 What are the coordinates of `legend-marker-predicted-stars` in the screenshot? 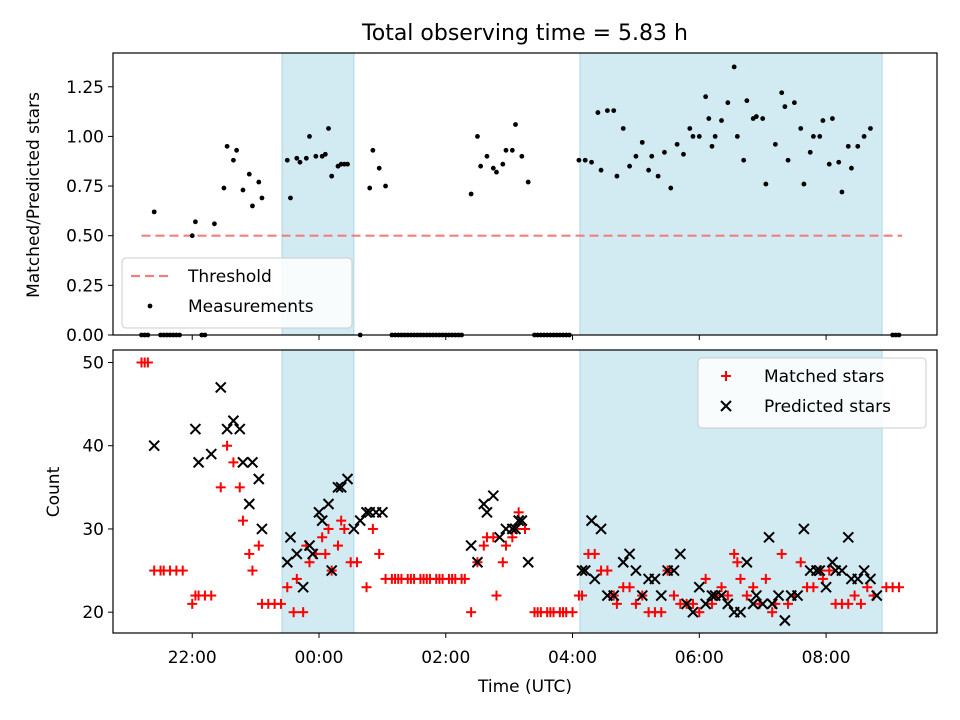 It's located at (726, 406).